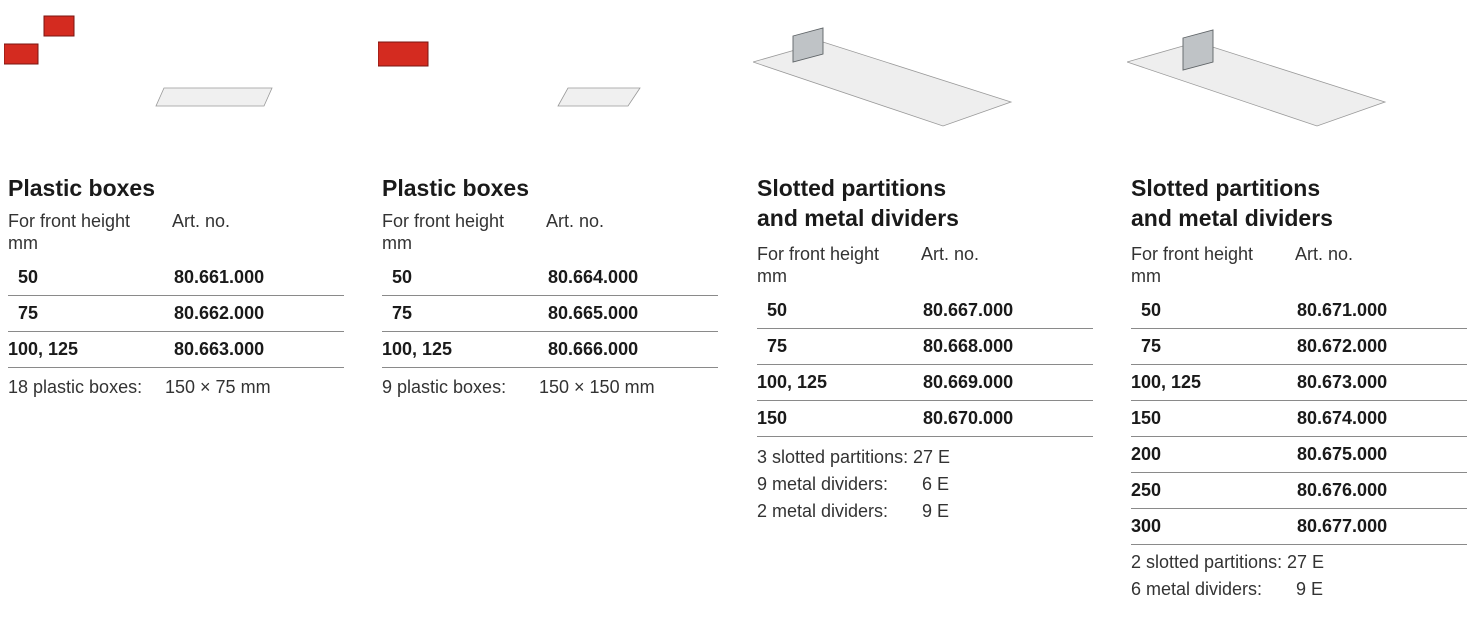 This screenshot has height=621, width=1476. I want to click on table-row: 75 80.668.000, so click(925, 347).